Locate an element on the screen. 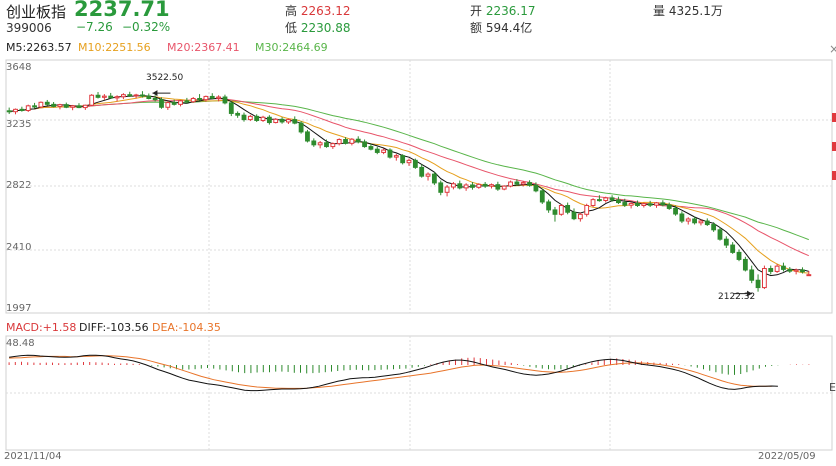 This screenshot has height=466, width=836. open-value: 2236.17 is located at coordinates (510, 11).